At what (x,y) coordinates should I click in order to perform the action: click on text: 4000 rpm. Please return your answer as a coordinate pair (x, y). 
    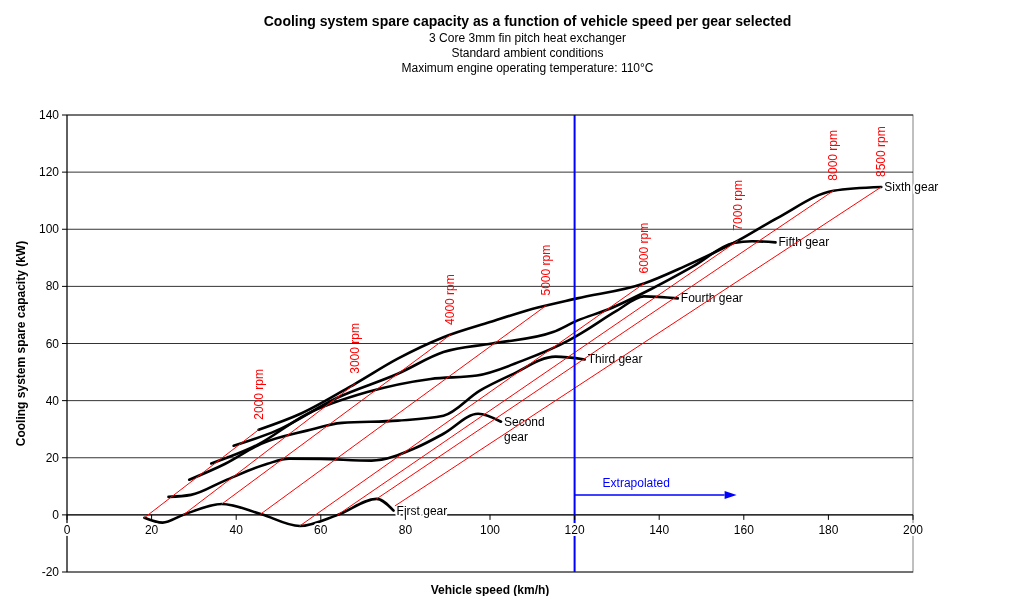
    Looking at the image, I should click on (450, 299).